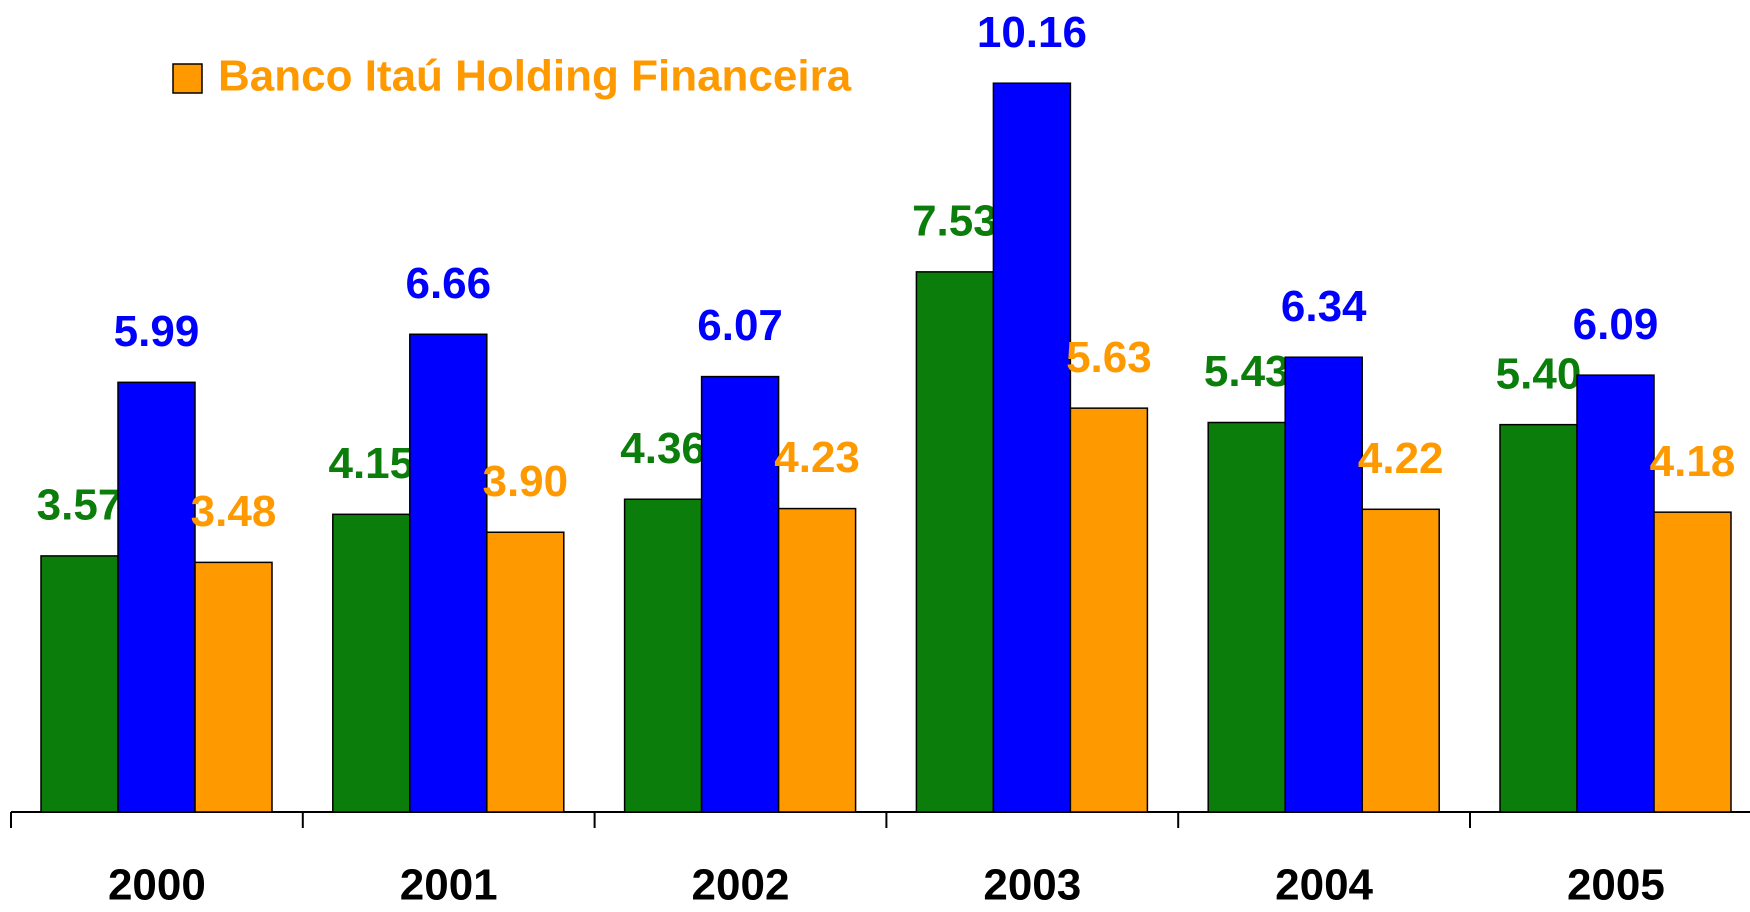 The height and width of the screenshot is (912, 1750). Describe the element at coordinates (1247, 371) in the screenshot. I see `data-label: 5.43` at that location.